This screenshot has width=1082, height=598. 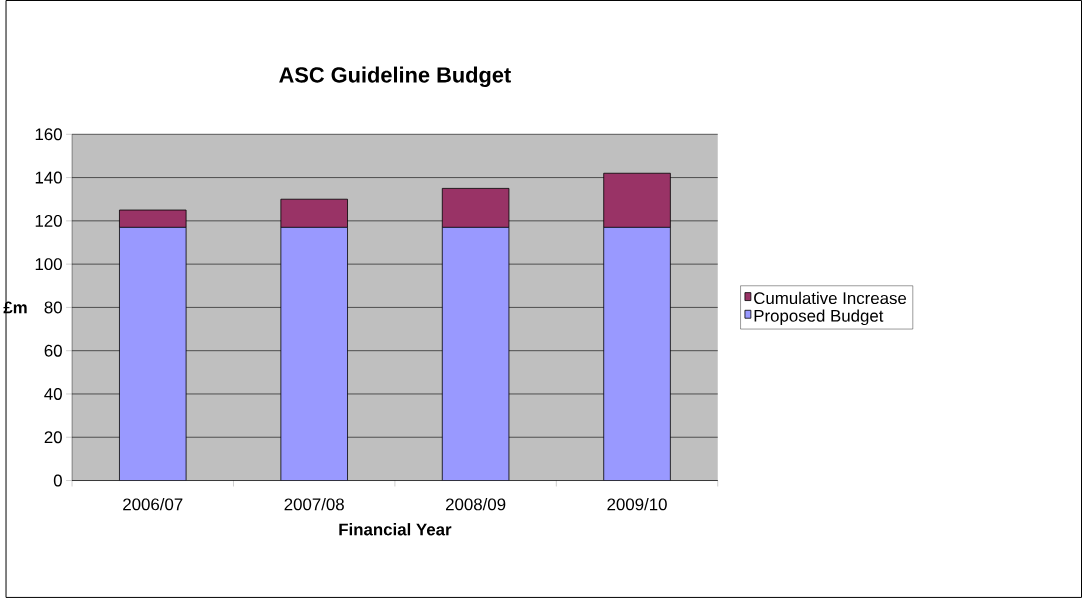 I want to click on chart-title: ASC Guideline Budget, so click(x=395, y=77).